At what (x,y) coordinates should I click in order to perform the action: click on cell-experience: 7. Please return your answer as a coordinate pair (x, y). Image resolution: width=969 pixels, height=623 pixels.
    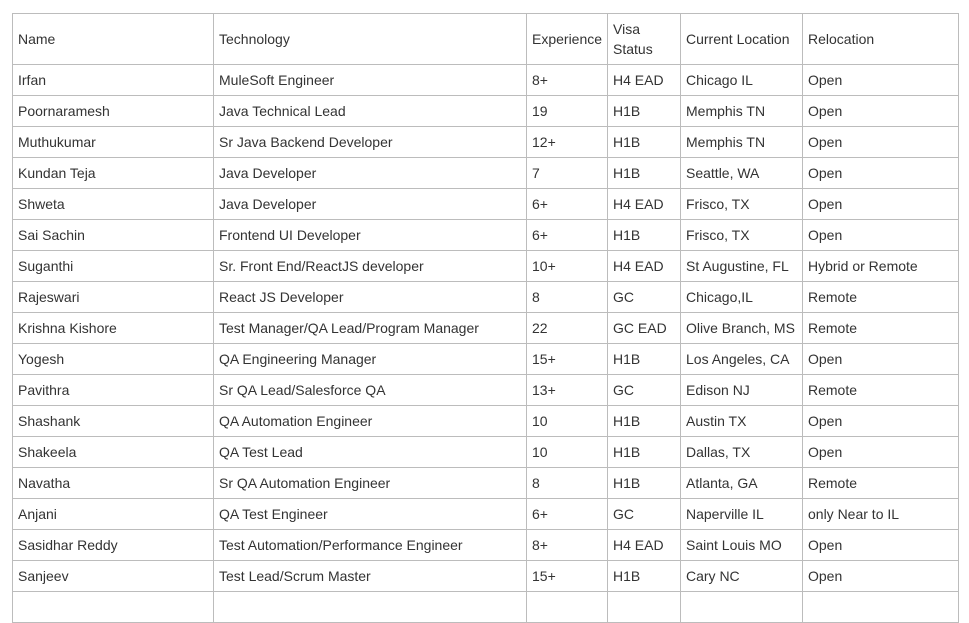
    Looking at the image, I should click on (567, 173).